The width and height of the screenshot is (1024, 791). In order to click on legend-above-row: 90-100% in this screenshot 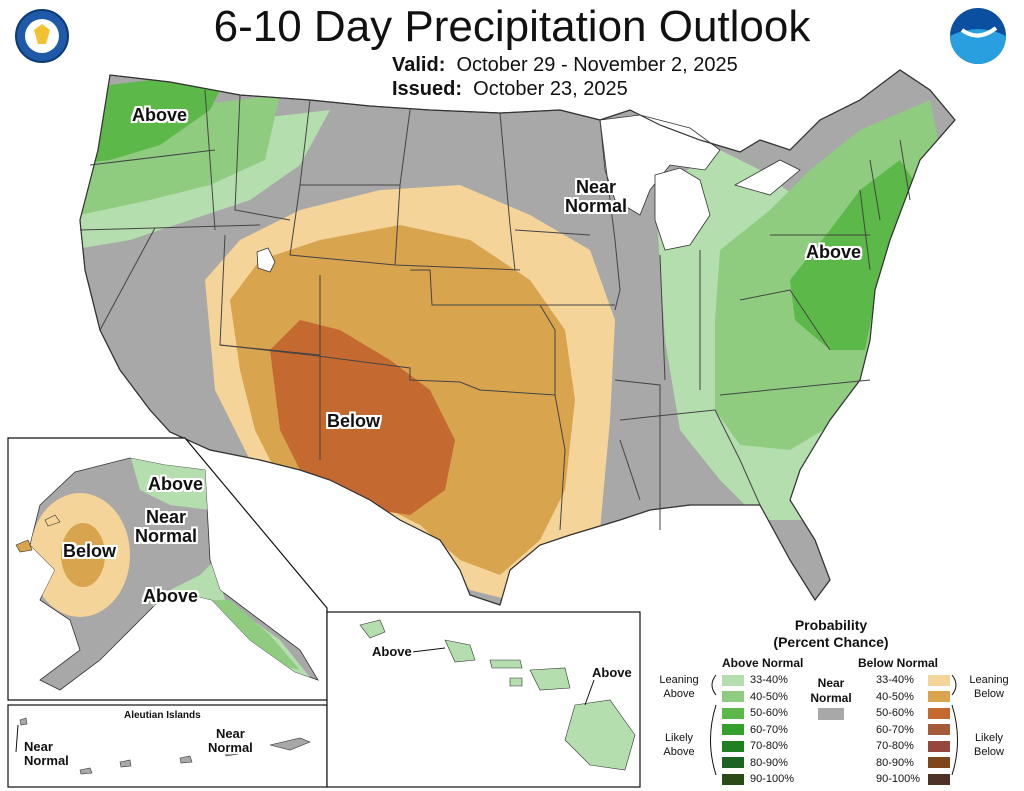, I will do `click(758, 779)`.